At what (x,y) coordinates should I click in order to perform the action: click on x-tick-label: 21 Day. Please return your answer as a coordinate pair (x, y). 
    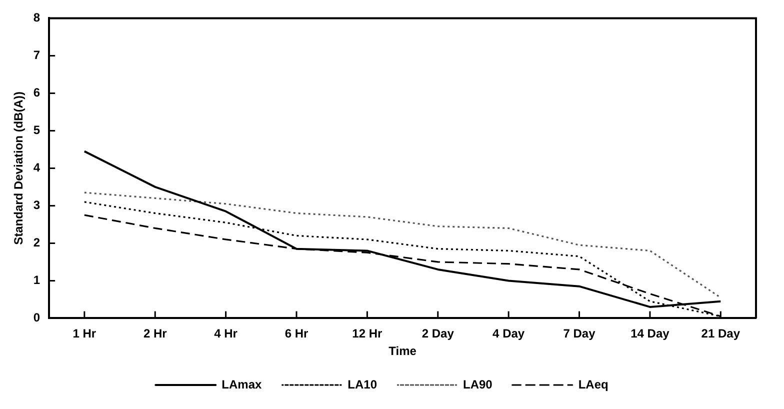
    Looking at the image, I should click on (720, 333).